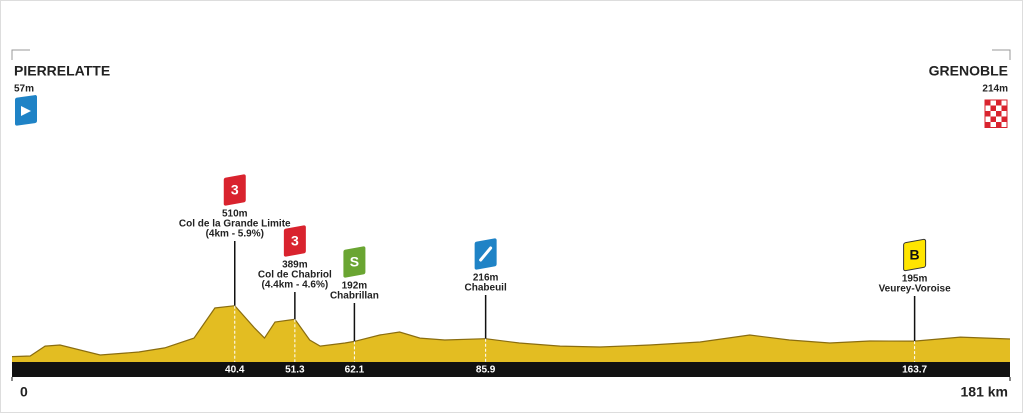 The image size is (1023, 413). What do you see at coordinates (295, 265) in the screenshot?
I see `marker-elevation: 389m` at bounding box center [295, 265].